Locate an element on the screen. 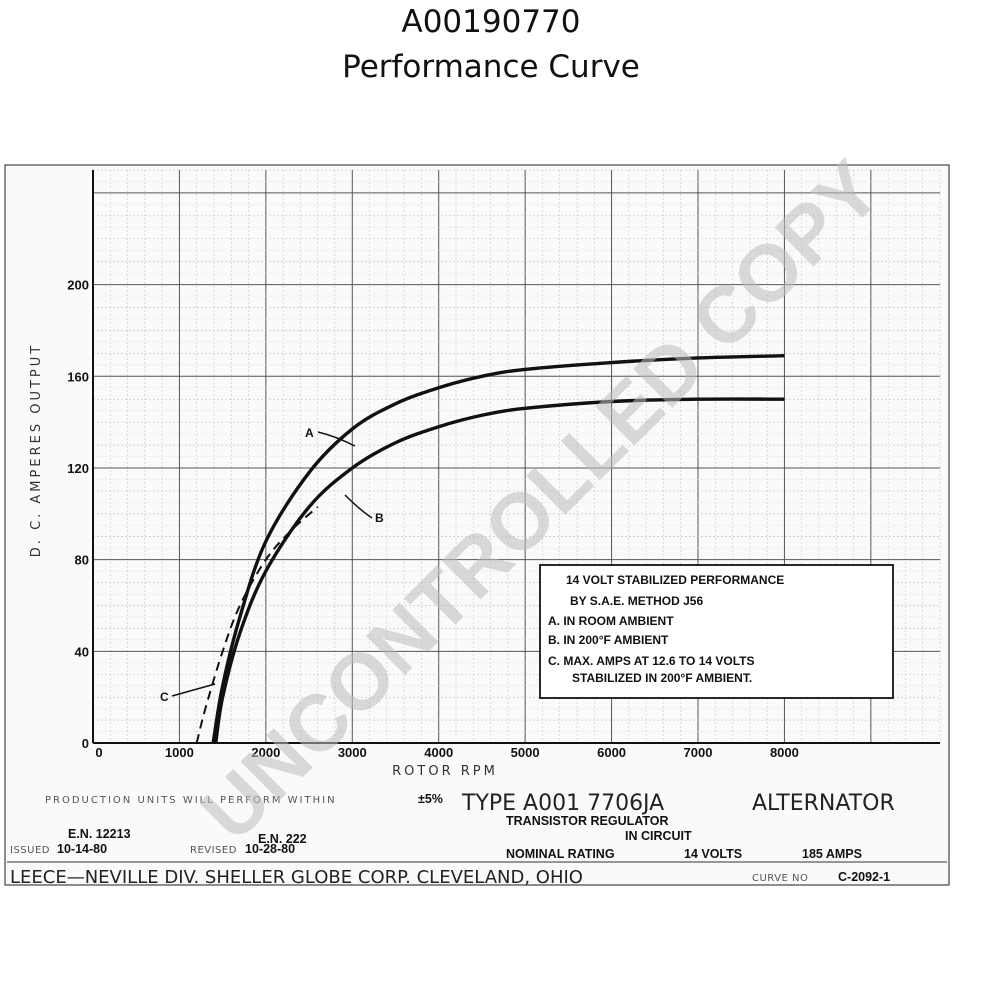 The height and width of the screenshot is (1000, 982). rated-volts: 14 VOLTS is located at coordinates (713, 854).